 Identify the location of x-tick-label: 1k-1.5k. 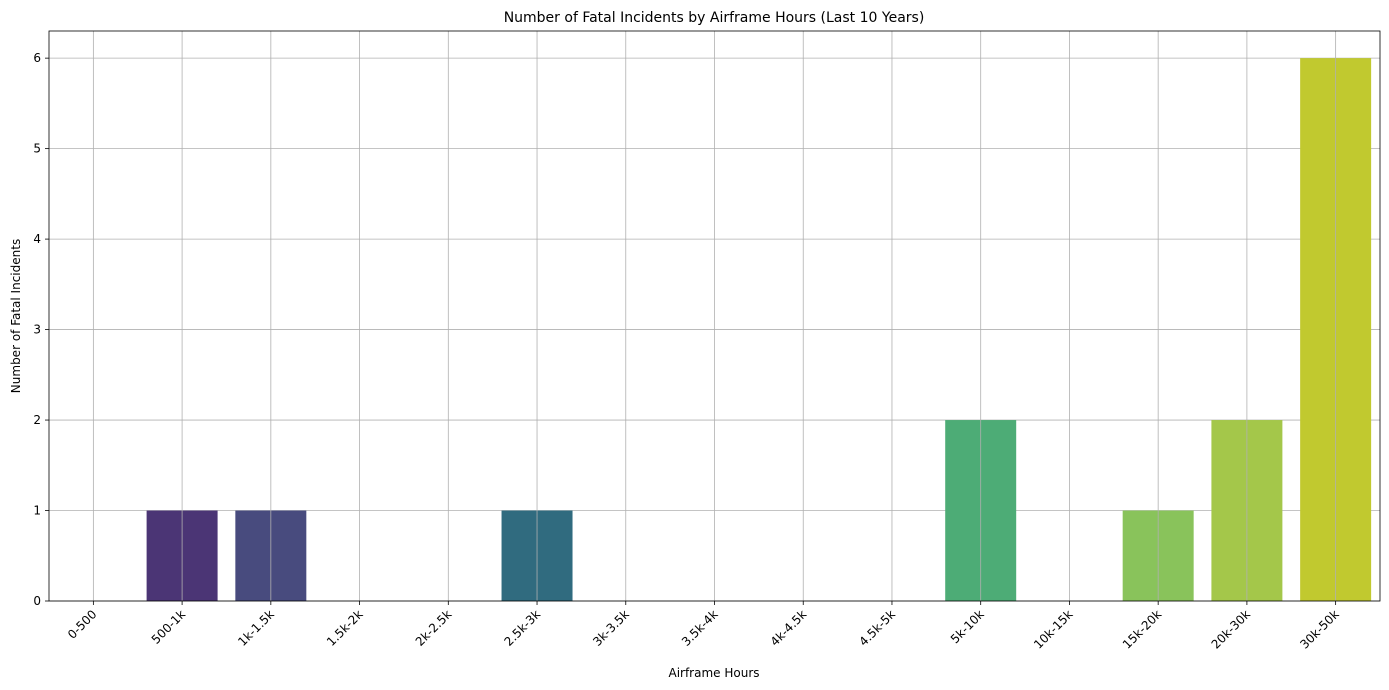
(256, 628).